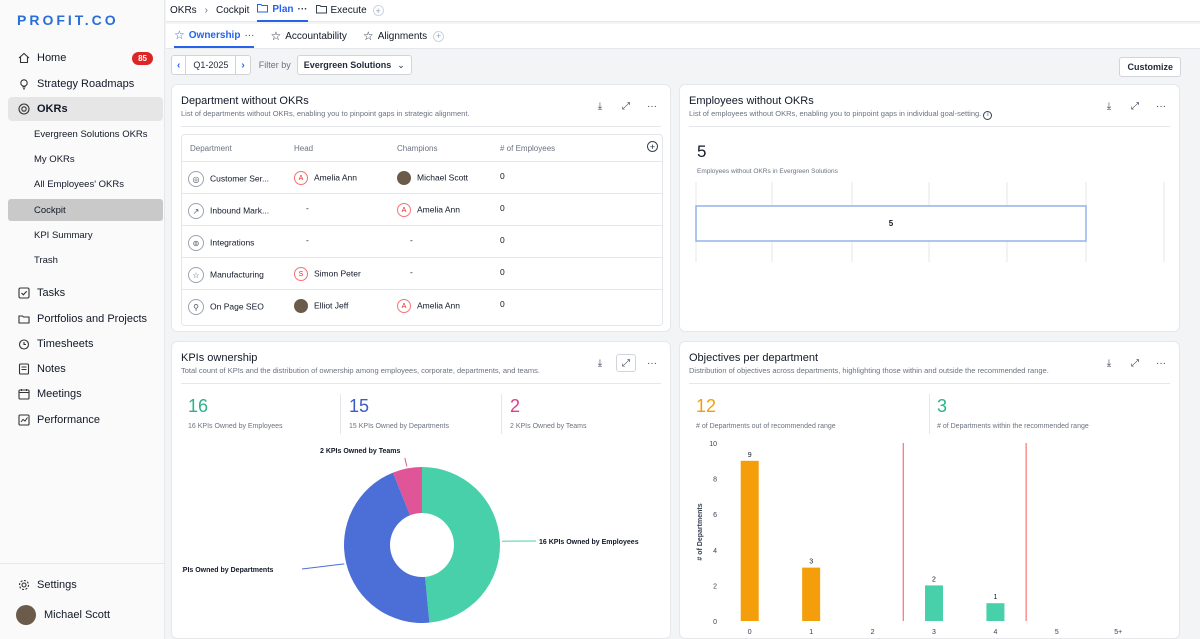 The width and height of the screenshot is (1200, 639). Describe the element at coordinates (347, 65) in the screenshot. I see `org-filter-value: Evergreen Solutions` at that location.